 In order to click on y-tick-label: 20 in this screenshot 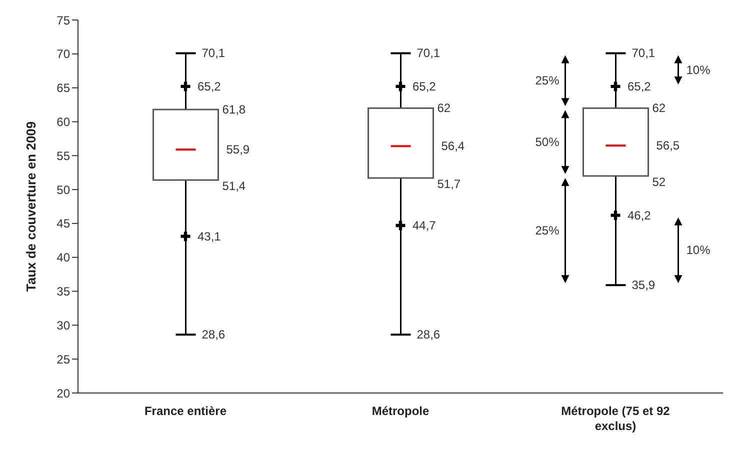, I will do `click(63, 393)`.